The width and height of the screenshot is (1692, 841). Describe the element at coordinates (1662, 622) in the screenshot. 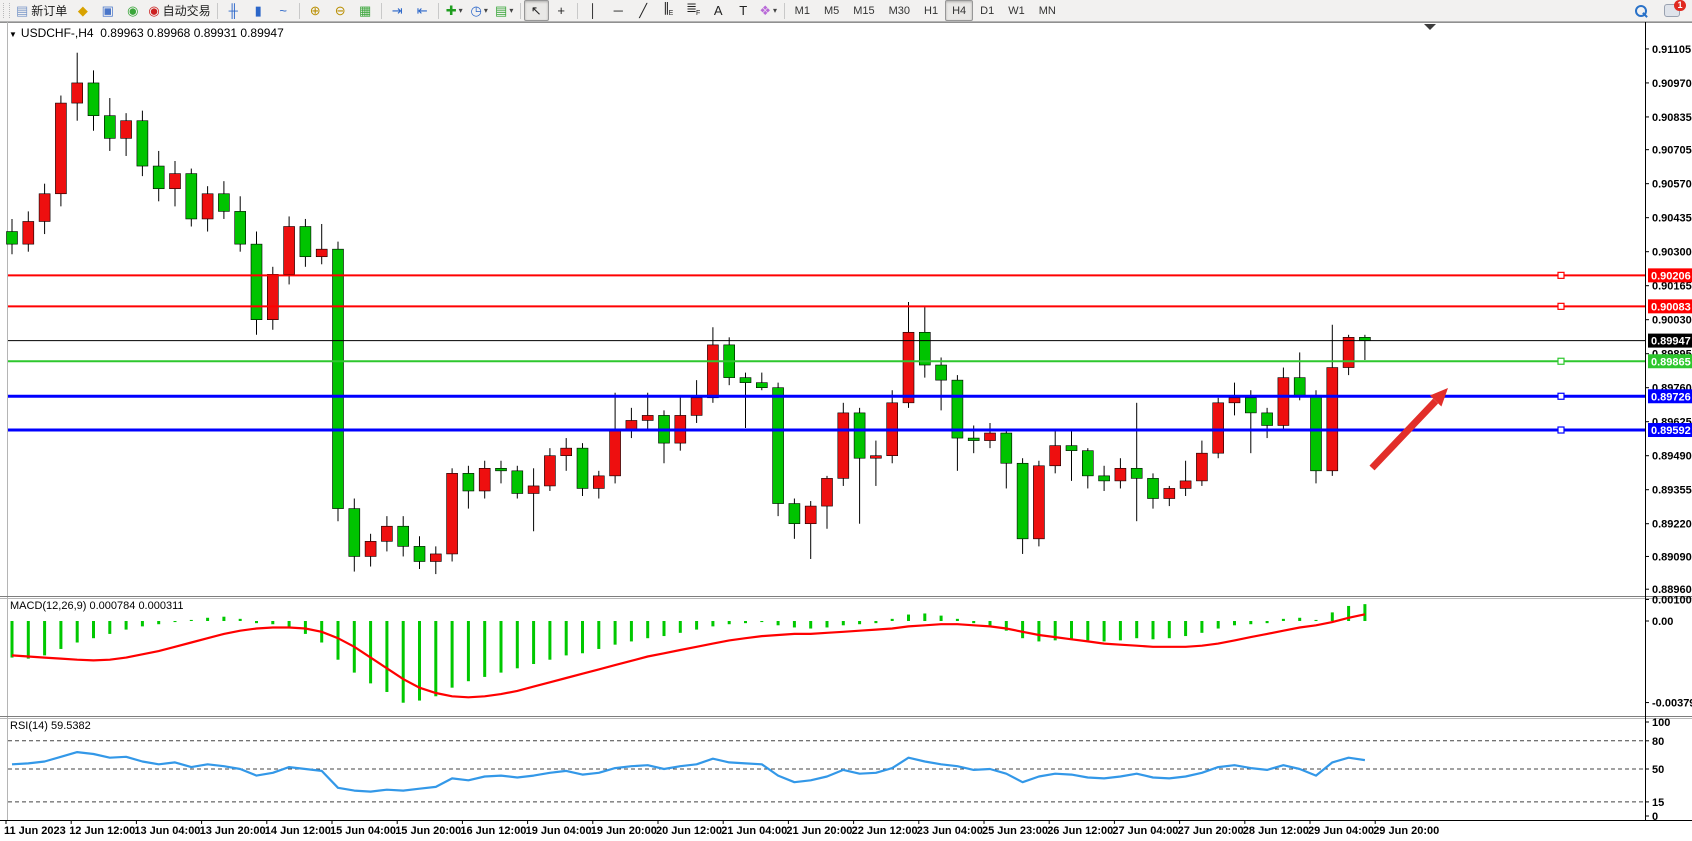

I see `svg-text: 0.00` at that location.